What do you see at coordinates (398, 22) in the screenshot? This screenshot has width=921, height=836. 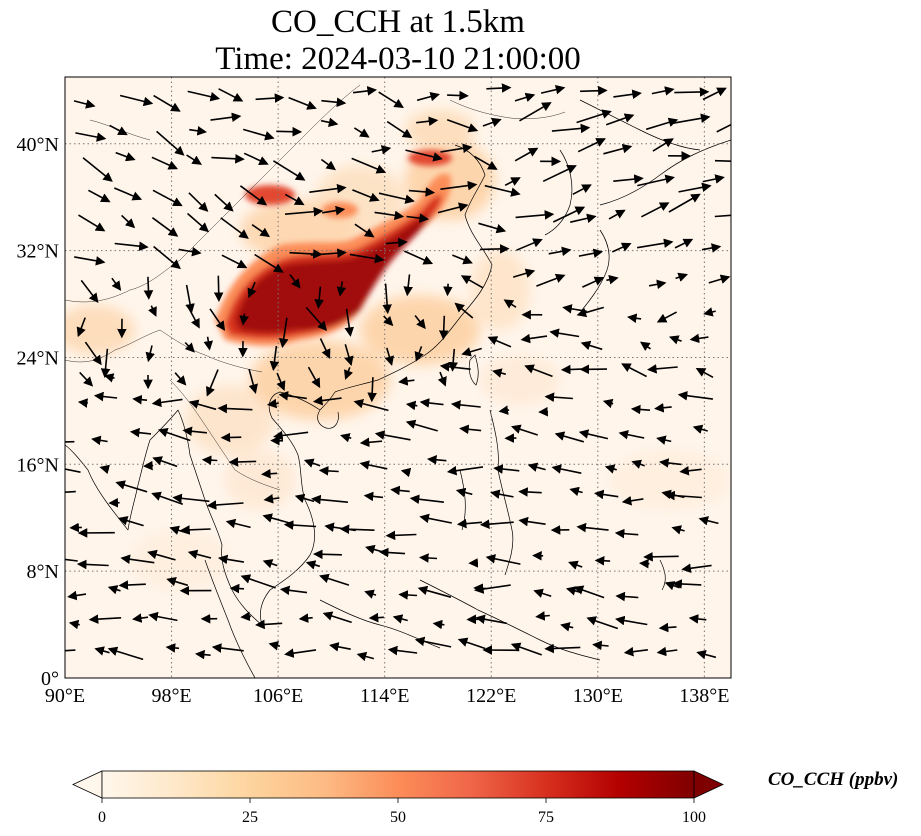 I see `map-title-line1: CO_CCH at 1.5km` at bounding box center [398, 22].